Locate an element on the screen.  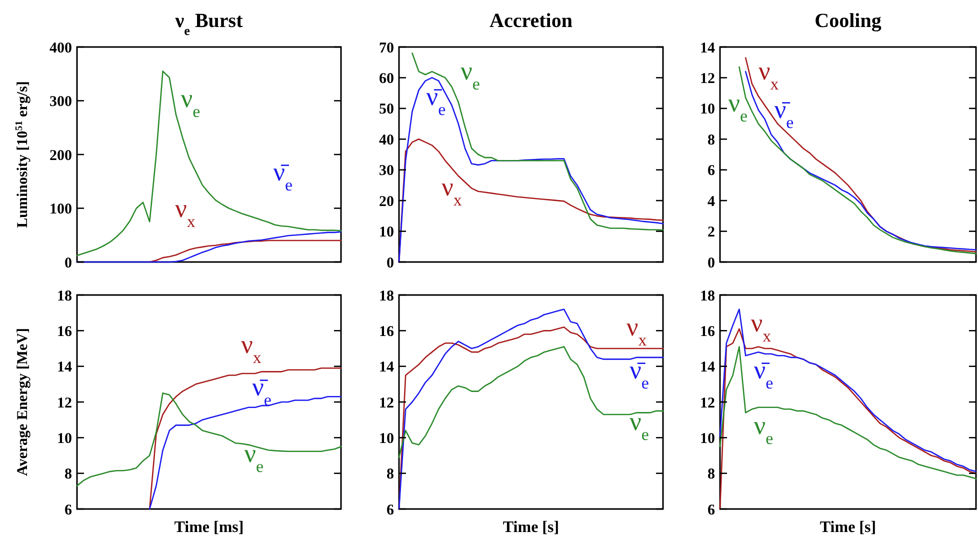
y-tick-label: 70 is located at coordinates (386, 48).